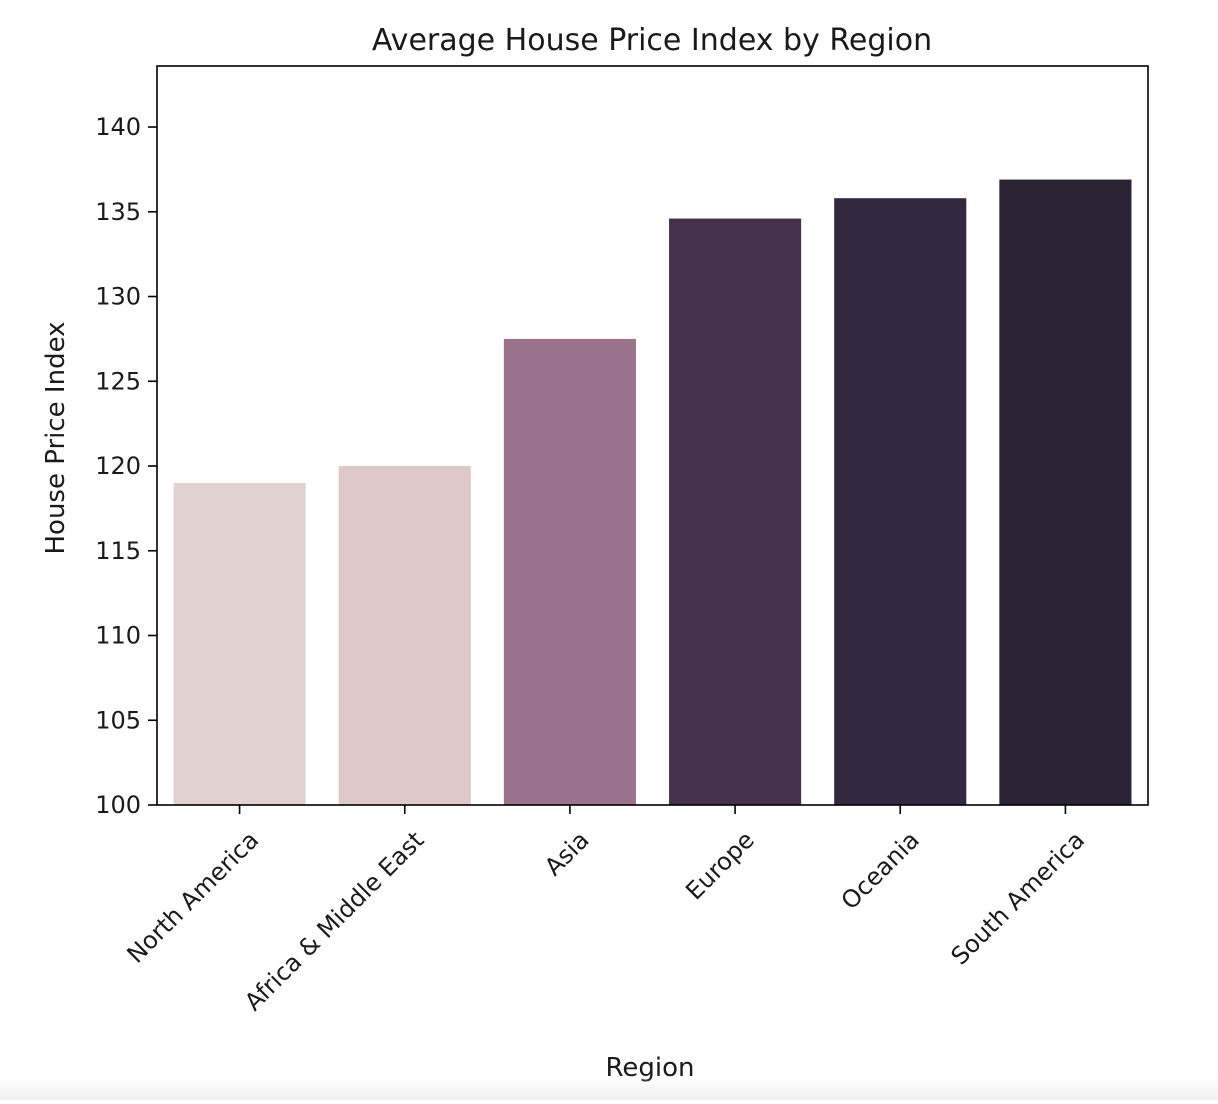 Image resolution: width=1218 pixels, height=1104 pixels. What do you see at coordinates (118, 636) in the screenshot?
I see `y-tick-label: 110` at bounding box center [118, 636].